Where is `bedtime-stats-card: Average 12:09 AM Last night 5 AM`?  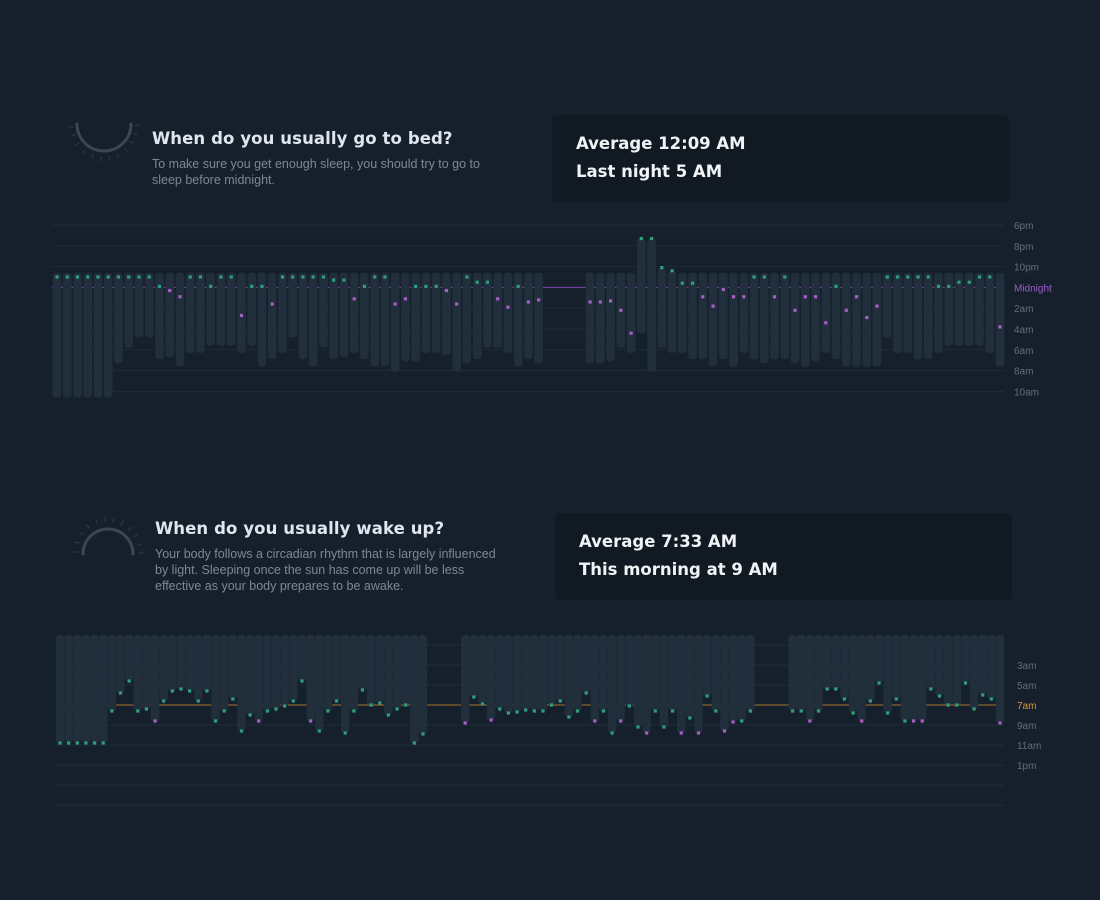 bedtime-stats-card: Average 12:09 AM Last night 5 AM is located at coordinates (780, 158).